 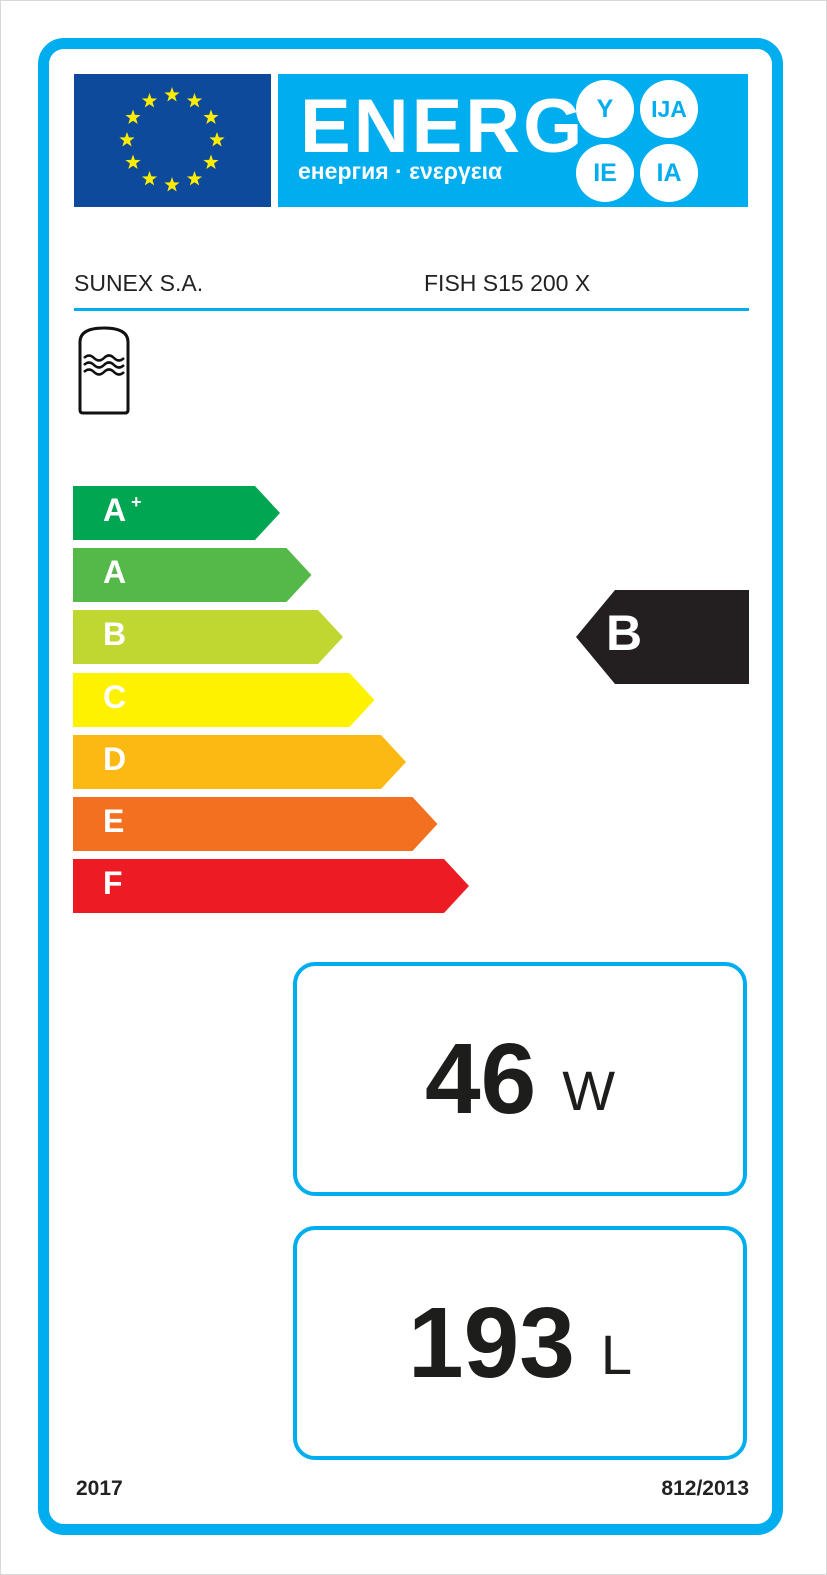 I want to click on scale-bar-d: D, so click(x=239, y=761).